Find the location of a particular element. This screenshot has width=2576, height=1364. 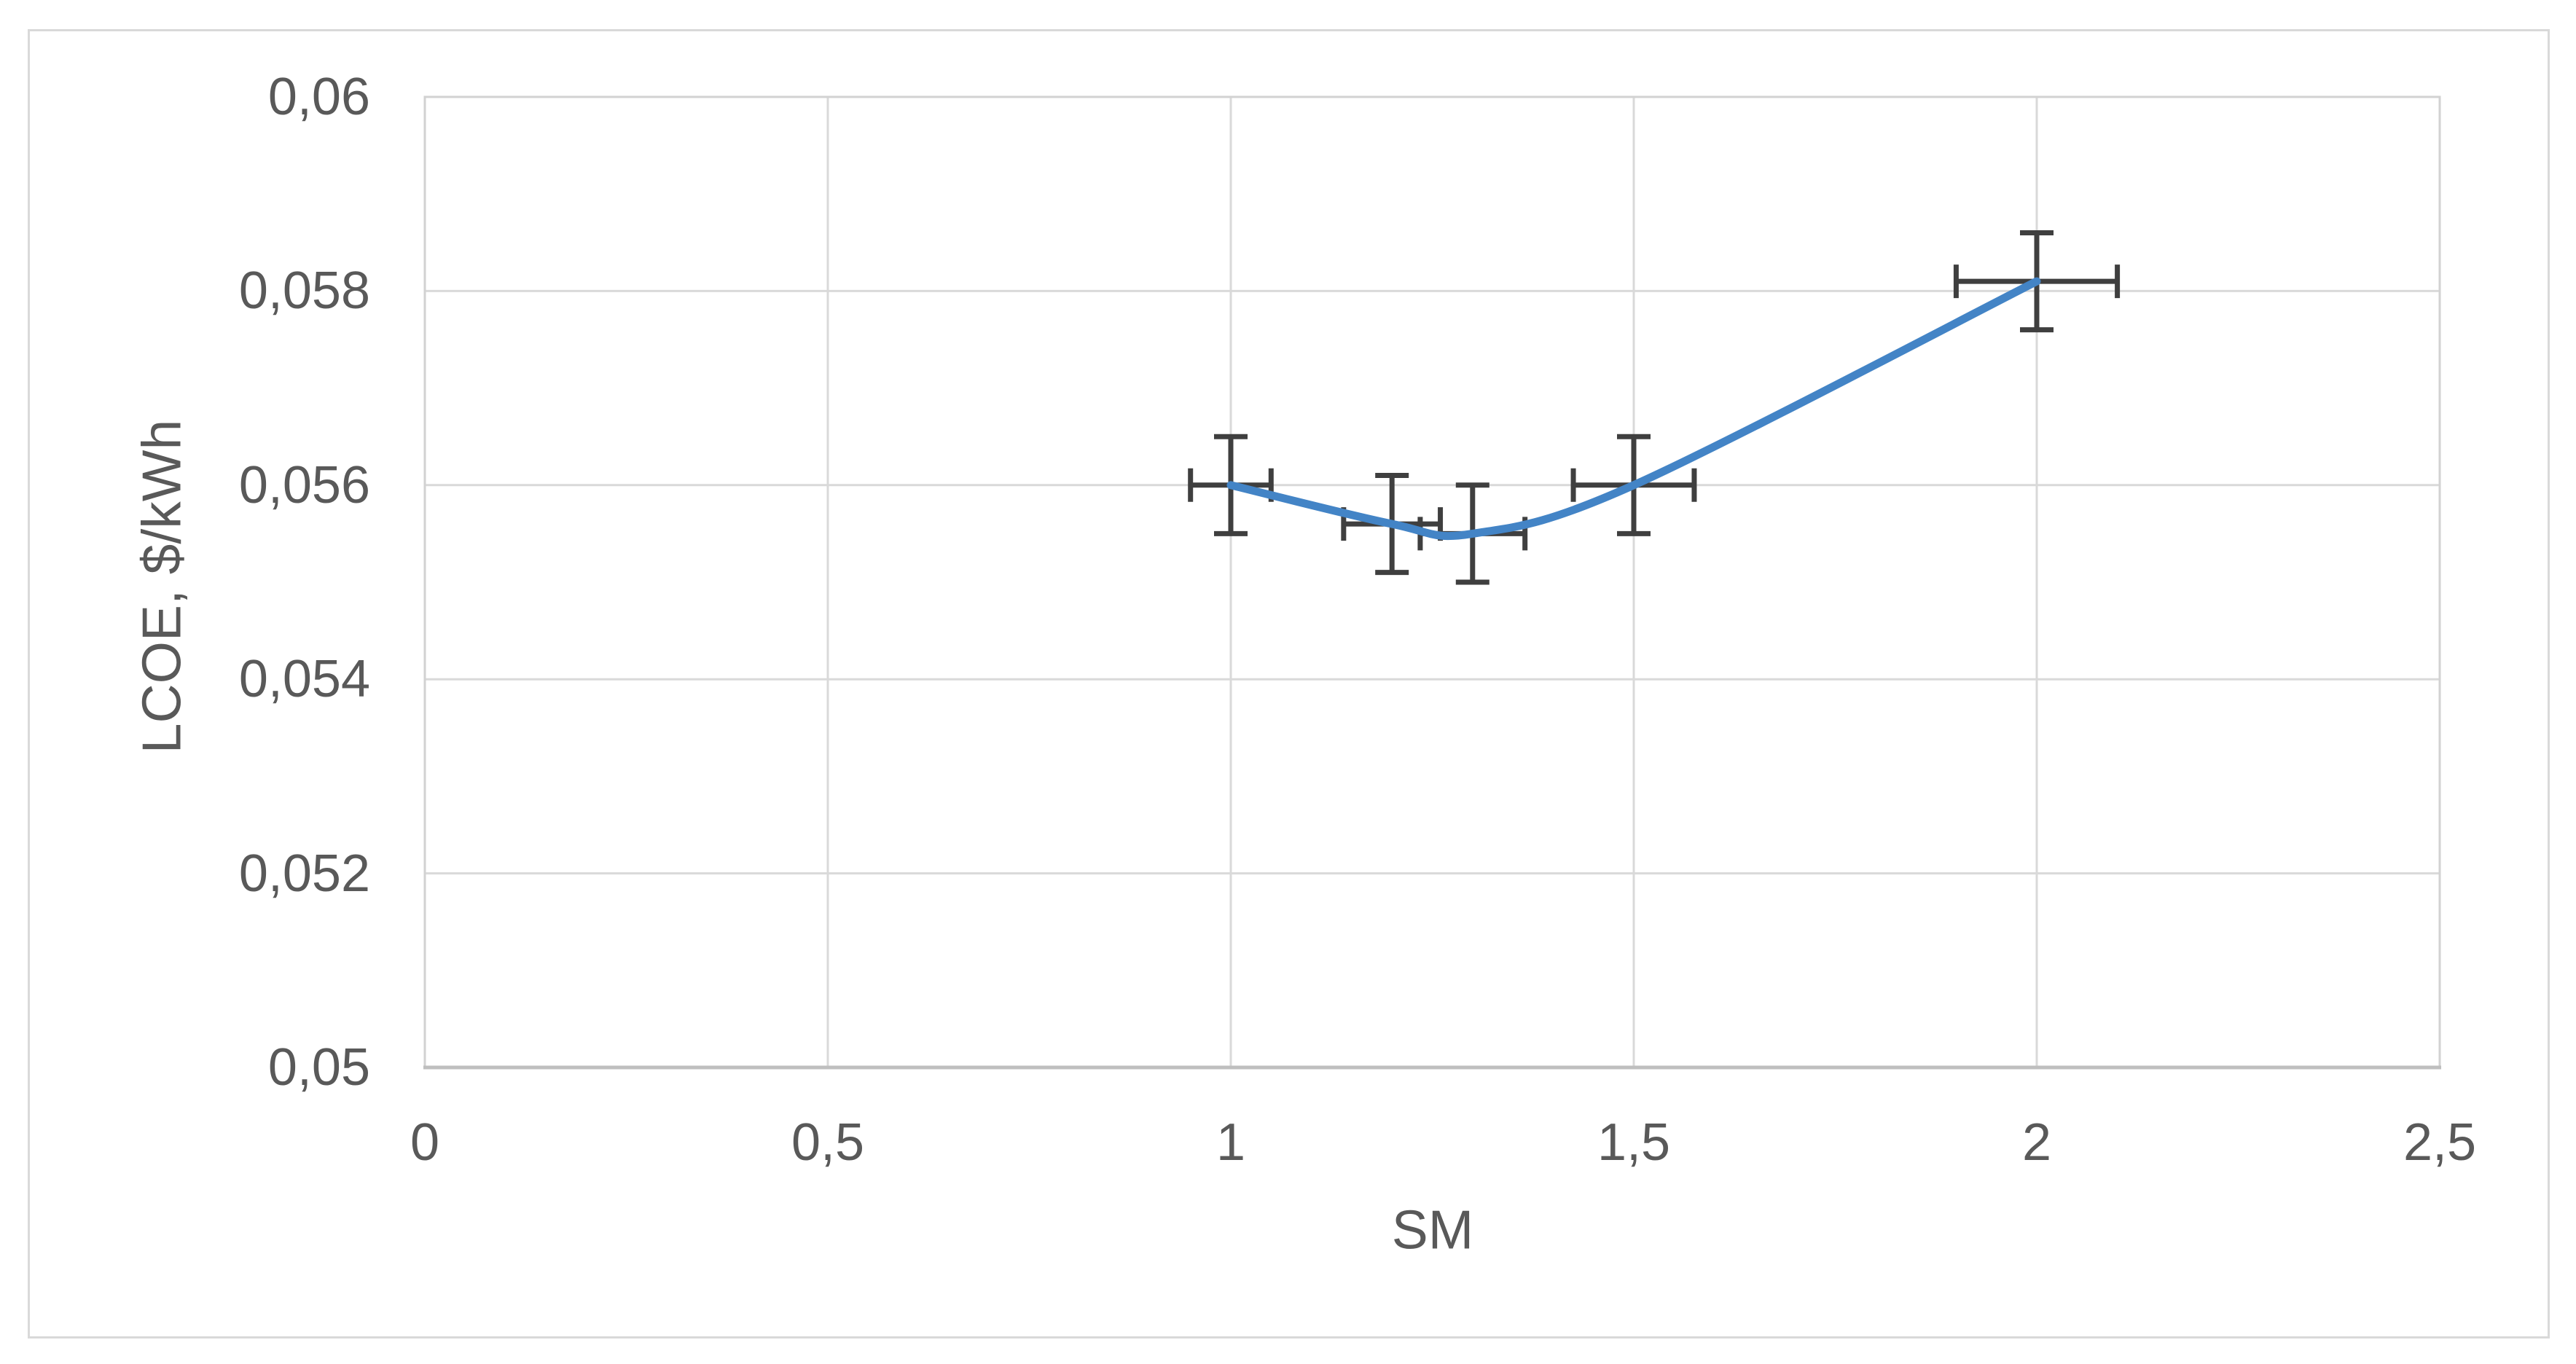

lcoe-curve is located at coordinates (1633, 409).